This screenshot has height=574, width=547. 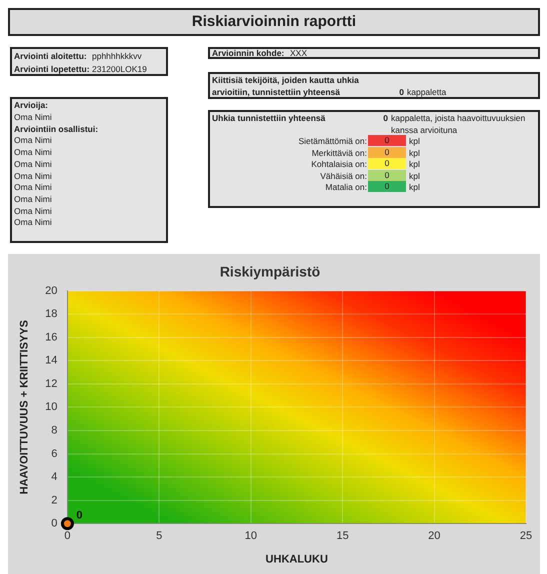 What do you see at coordinates (343, 175) in the screenshot?
I see `text: Vähäisiä on:` at bounding box center [343, 175].